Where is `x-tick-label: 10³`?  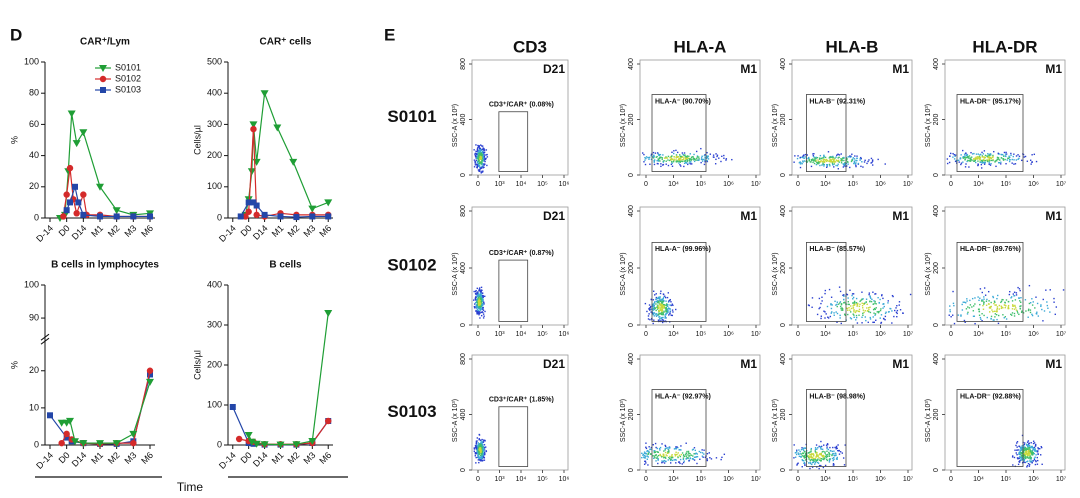 x-tick-label: 10³ is located at coordinates (499, 184).